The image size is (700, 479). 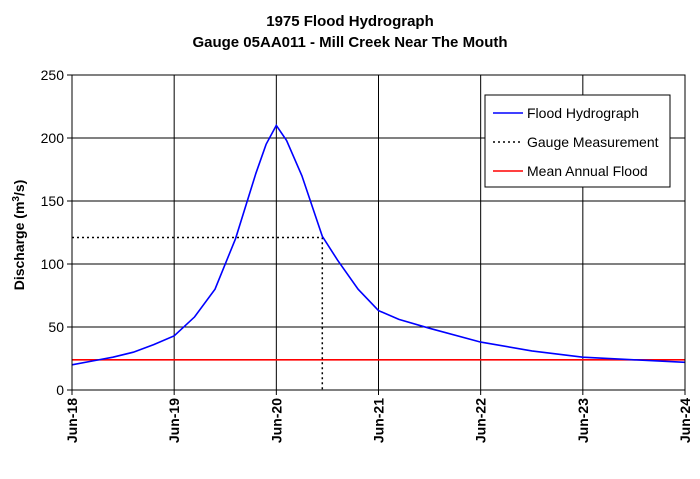 I want to click on x-tick-label: Jun-19, so click(x=174, y=420).